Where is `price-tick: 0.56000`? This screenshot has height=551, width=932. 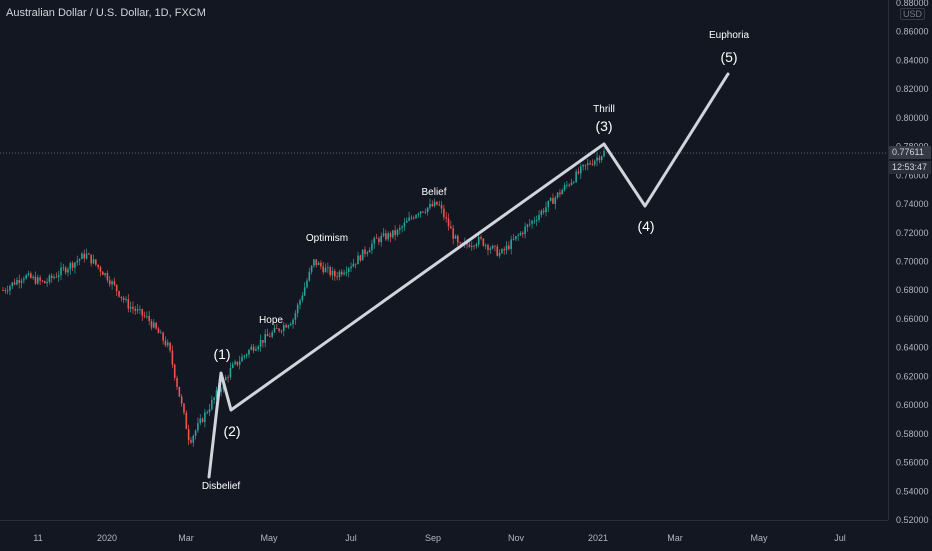
price-tick: 0.56000 is located at coordinates (912, 463).